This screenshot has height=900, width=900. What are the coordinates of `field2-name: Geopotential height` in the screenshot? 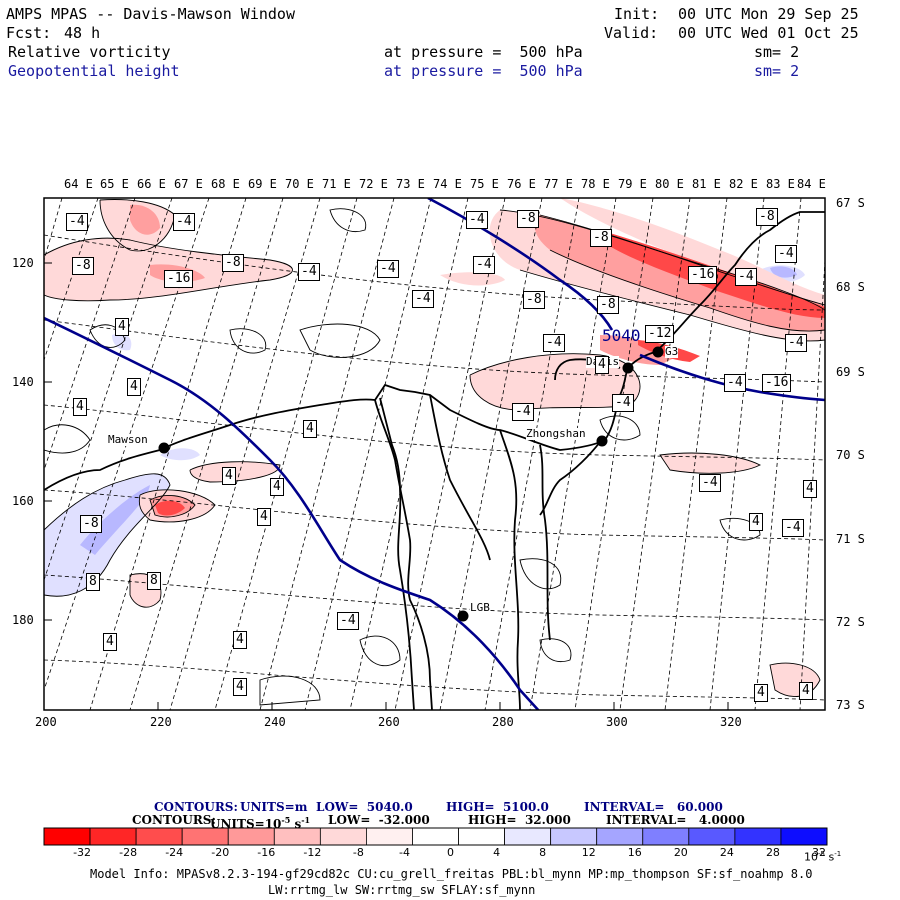 It's located at (94, 71).